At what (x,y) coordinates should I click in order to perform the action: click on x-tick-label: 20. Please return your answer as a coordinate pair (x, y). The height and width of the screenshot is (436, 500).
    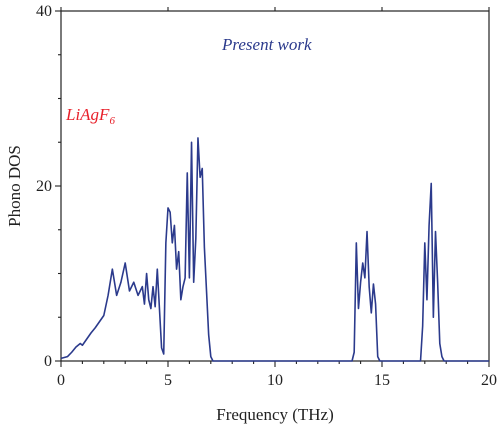
    Looking at the image, I should click on (489, 380).